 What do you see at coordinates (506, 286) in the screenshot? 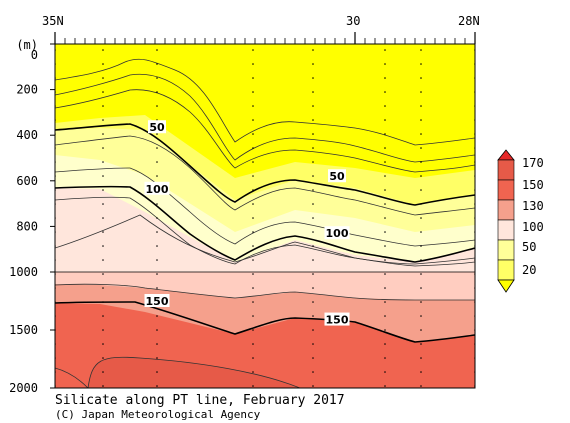
I see `colorbar-bottom-arrow` at bounding box center [506, 286].